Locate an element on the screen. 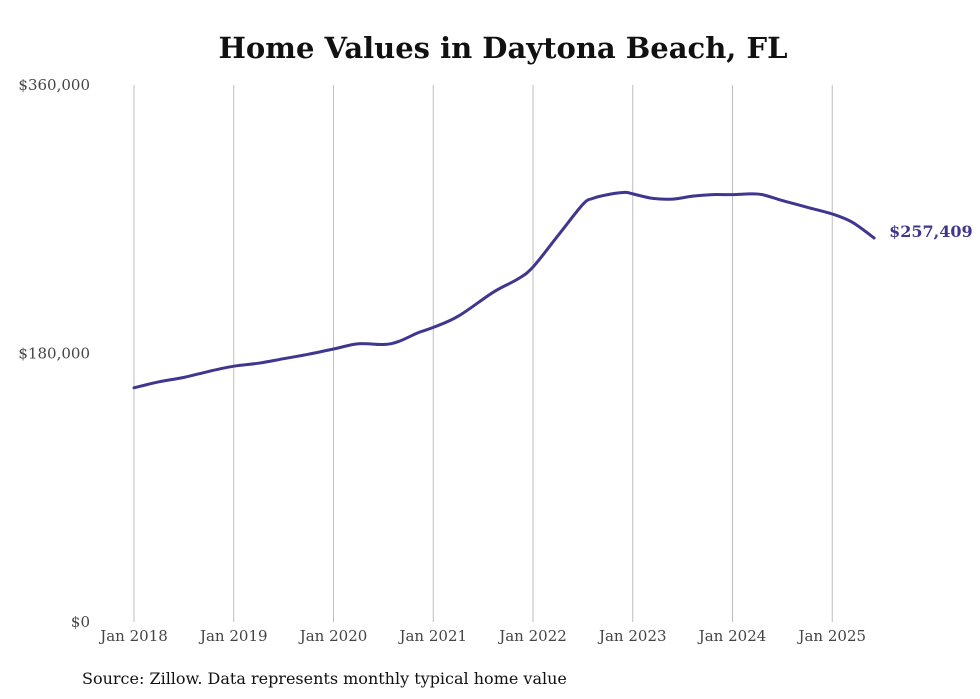  x-tick-label: Jan 2023 is located at coordinates (632, 636).